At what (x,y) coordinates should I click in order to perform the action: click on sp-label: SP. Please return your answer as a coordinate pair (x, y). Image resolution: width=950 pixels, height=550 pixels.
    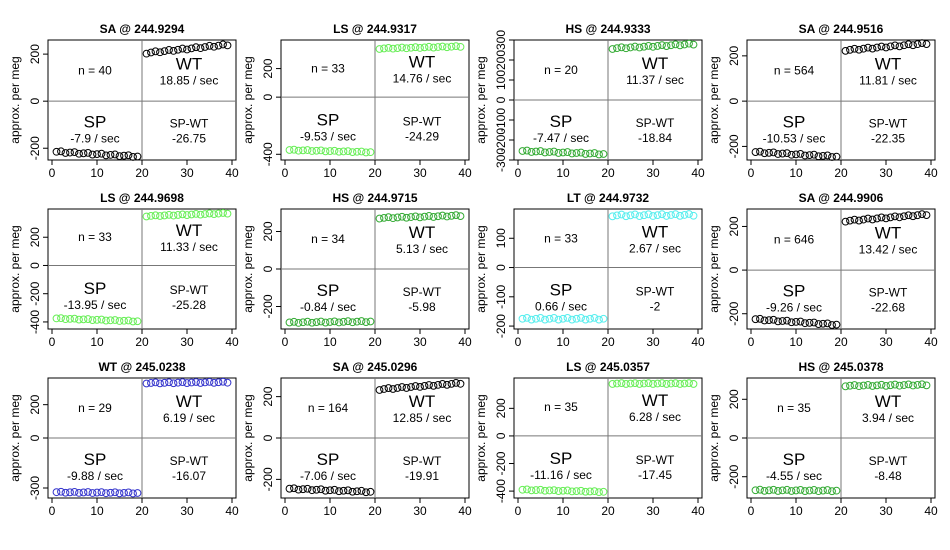
    Looking at the image, I should click on (561, 289).